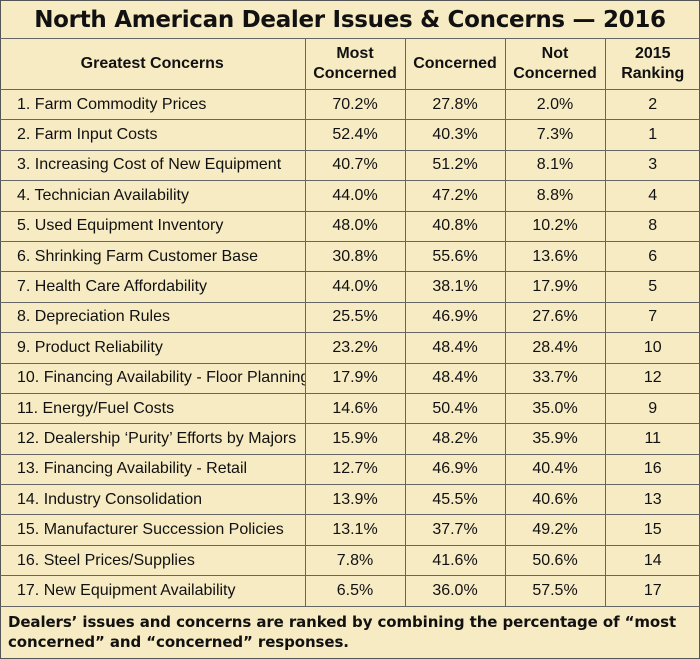 This screenshot has width=700, height=659. Describe the element at coordinates (555, 226) in the screenshot. I see `not-concerned-value: 10.2%` at that location.